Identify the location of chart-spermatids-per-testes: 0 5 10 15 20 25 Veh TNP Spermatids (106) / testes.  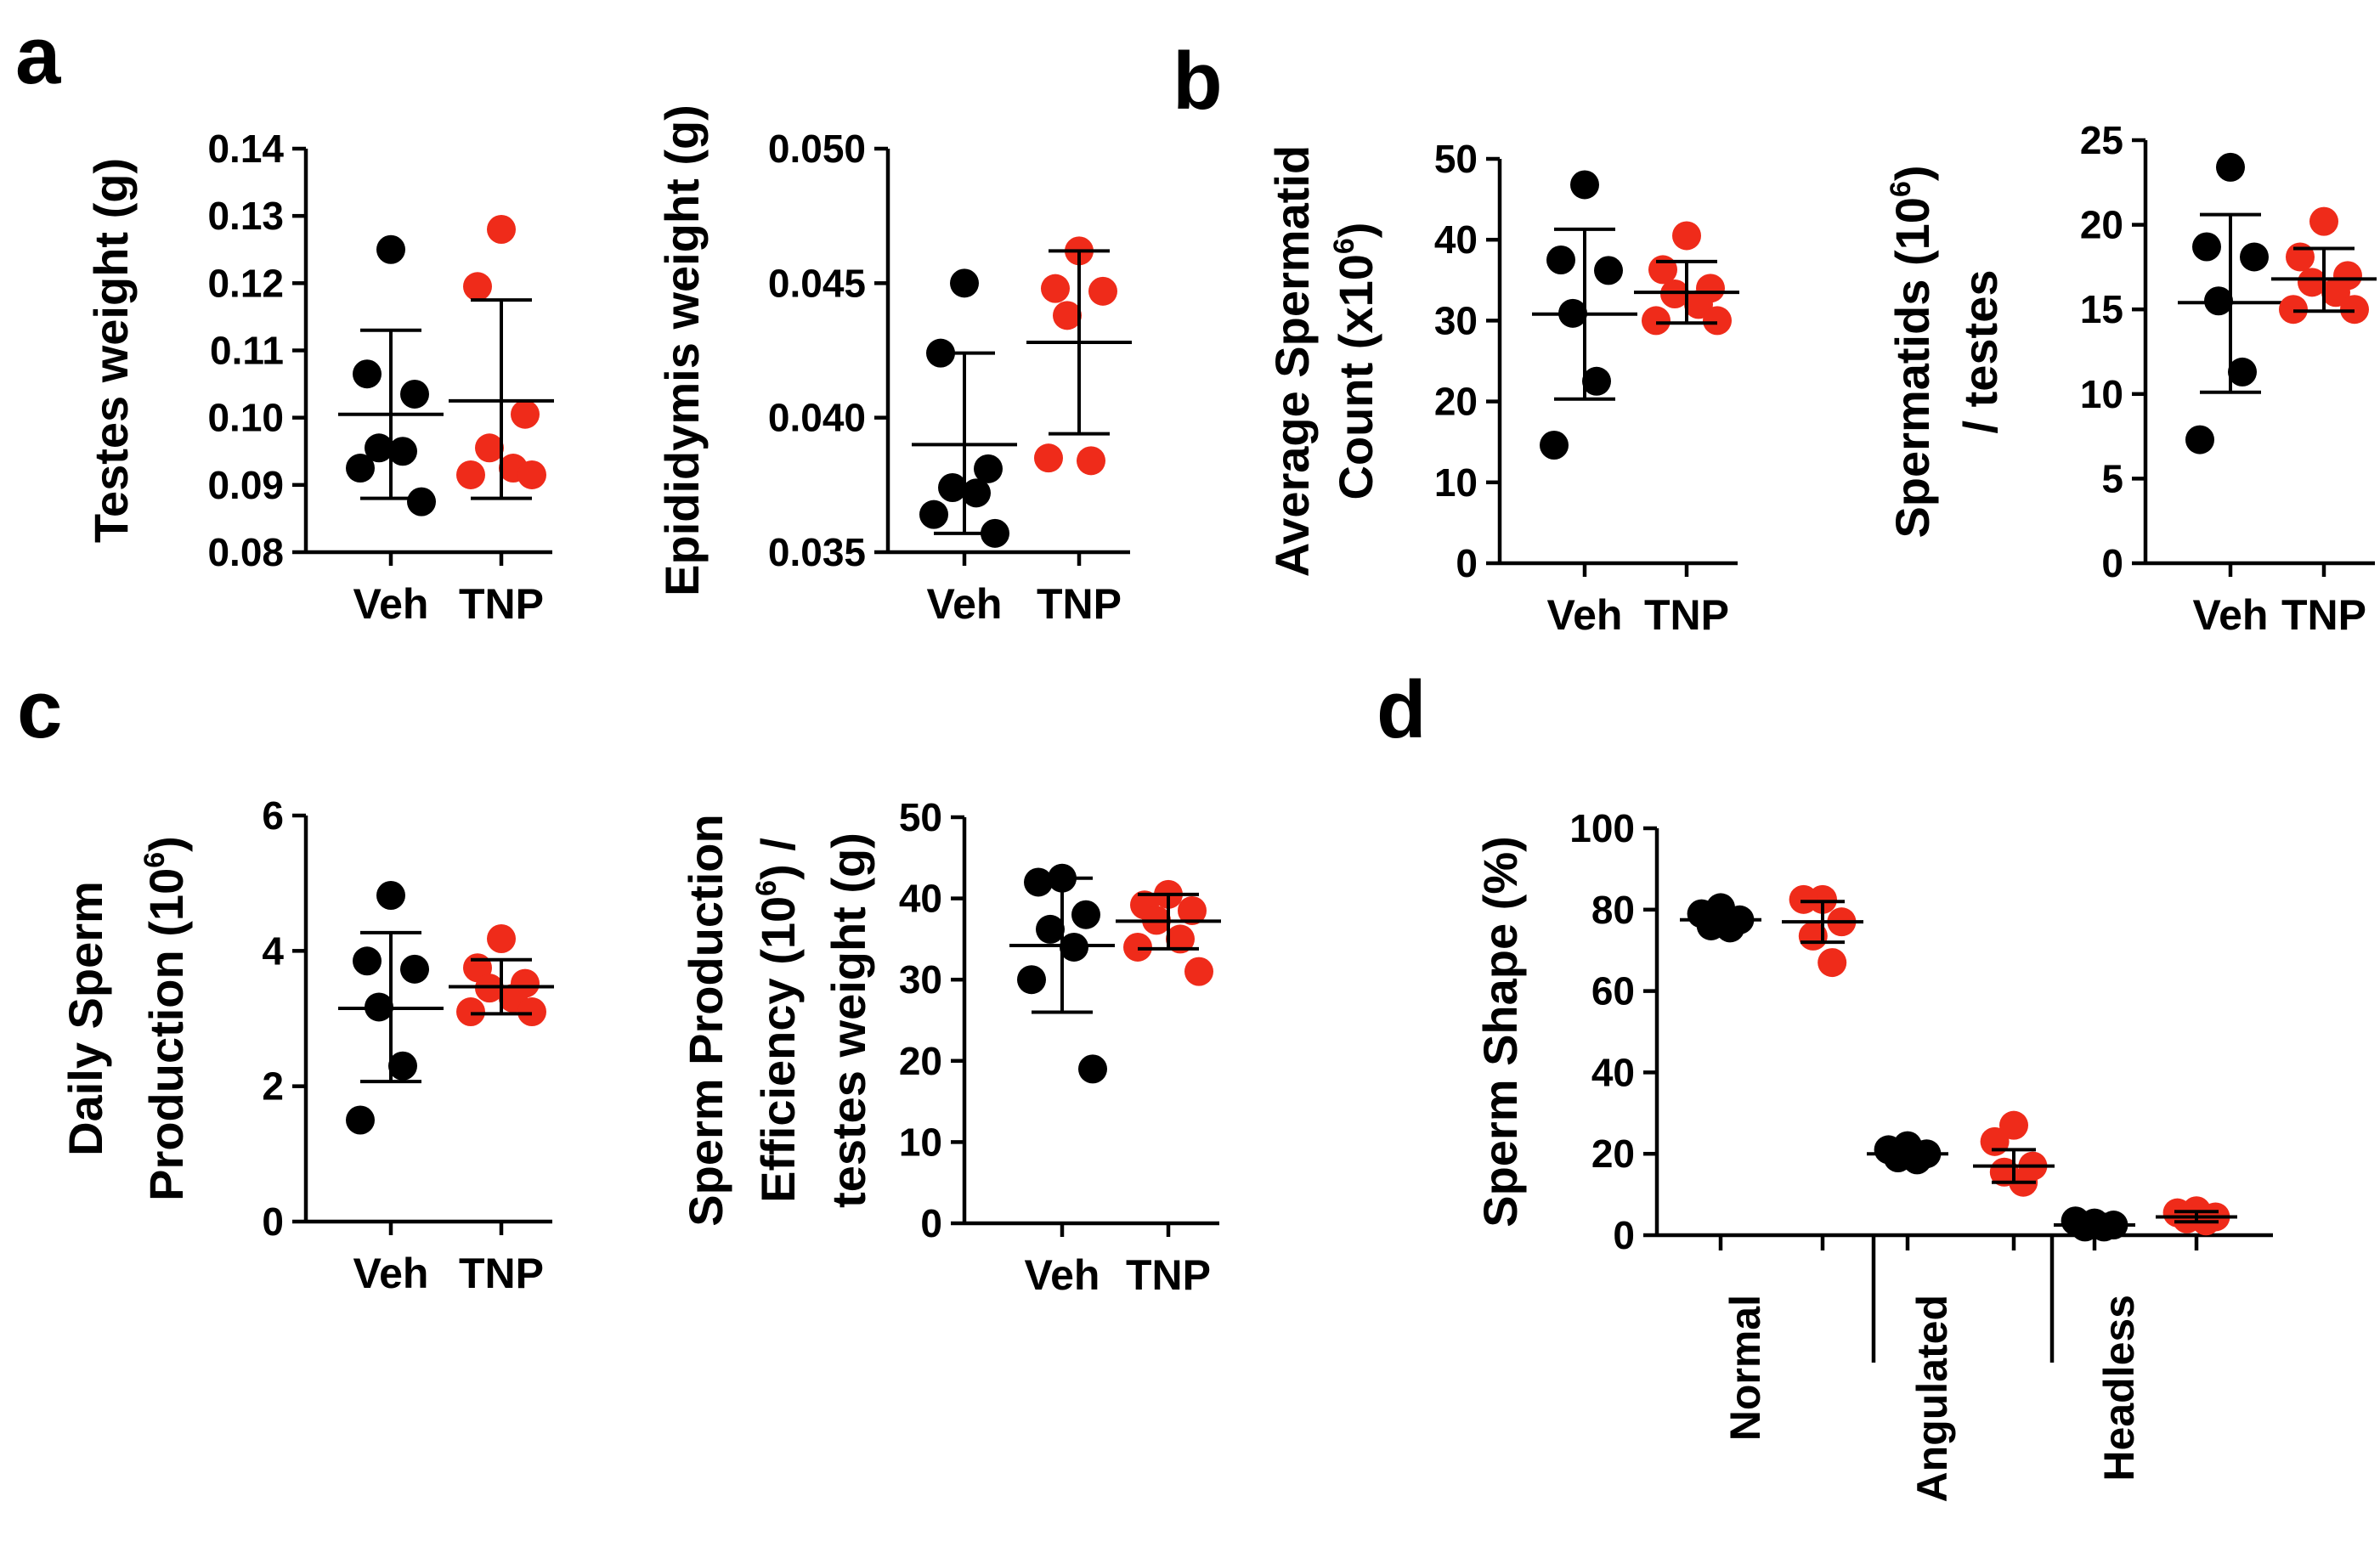
(2131, 378).